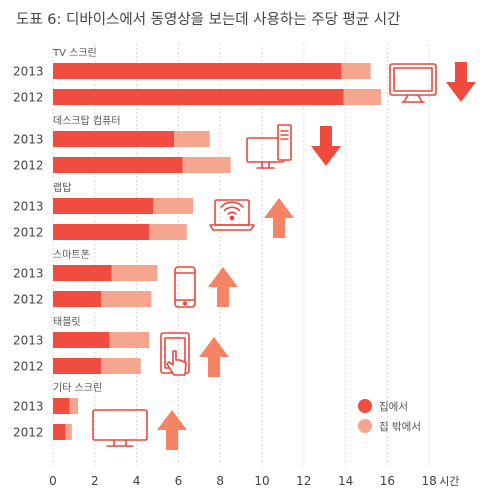  I want to click on x-tick-label: 4, so click(137, 481).